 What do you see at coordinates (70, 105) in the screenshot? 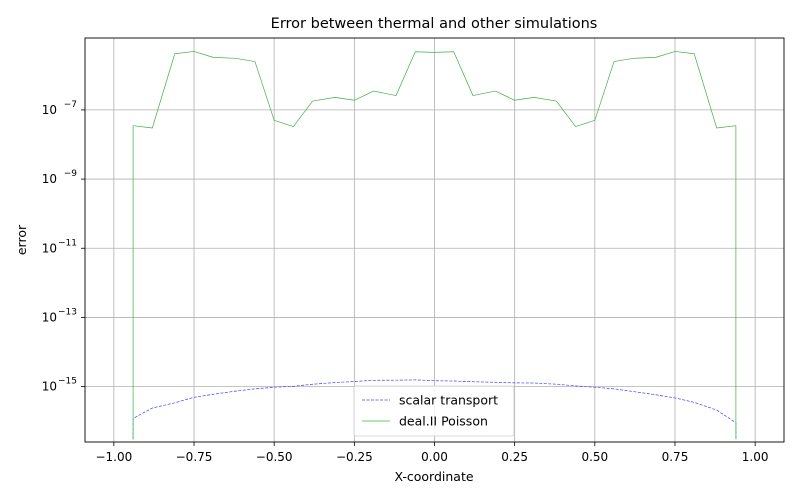
I see `y-tick-exponent: −7` at bounding box center [70, 105].